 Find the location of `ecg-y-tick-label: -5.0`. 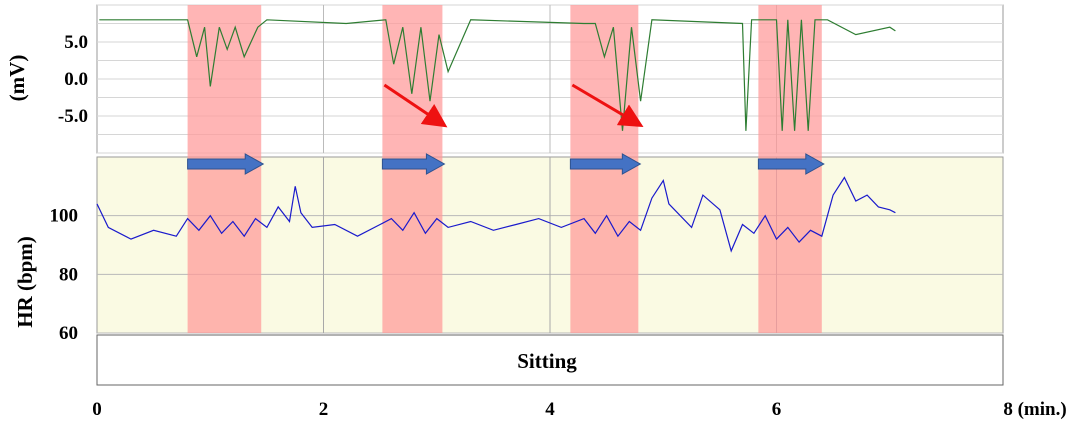

ecg-y-tick-label: -5.0 is located at coordinates (73, 116).